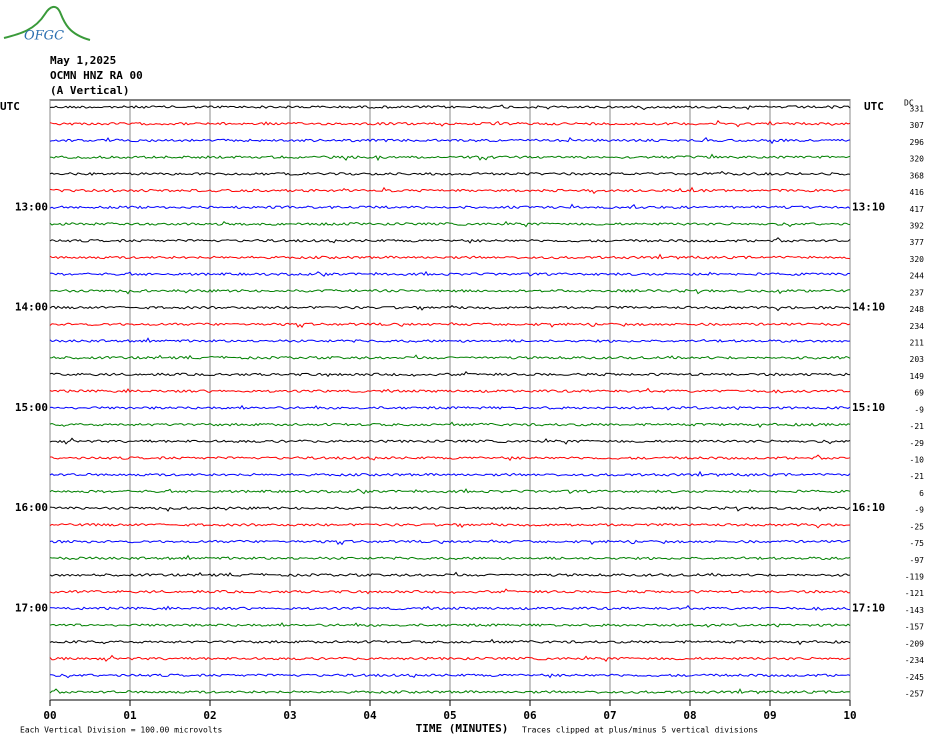 This screenshot has width=930, height=744. Describe the element at coordinates (917, 326) in the screenshot. I see `dc-offset-label: 234` at that location.